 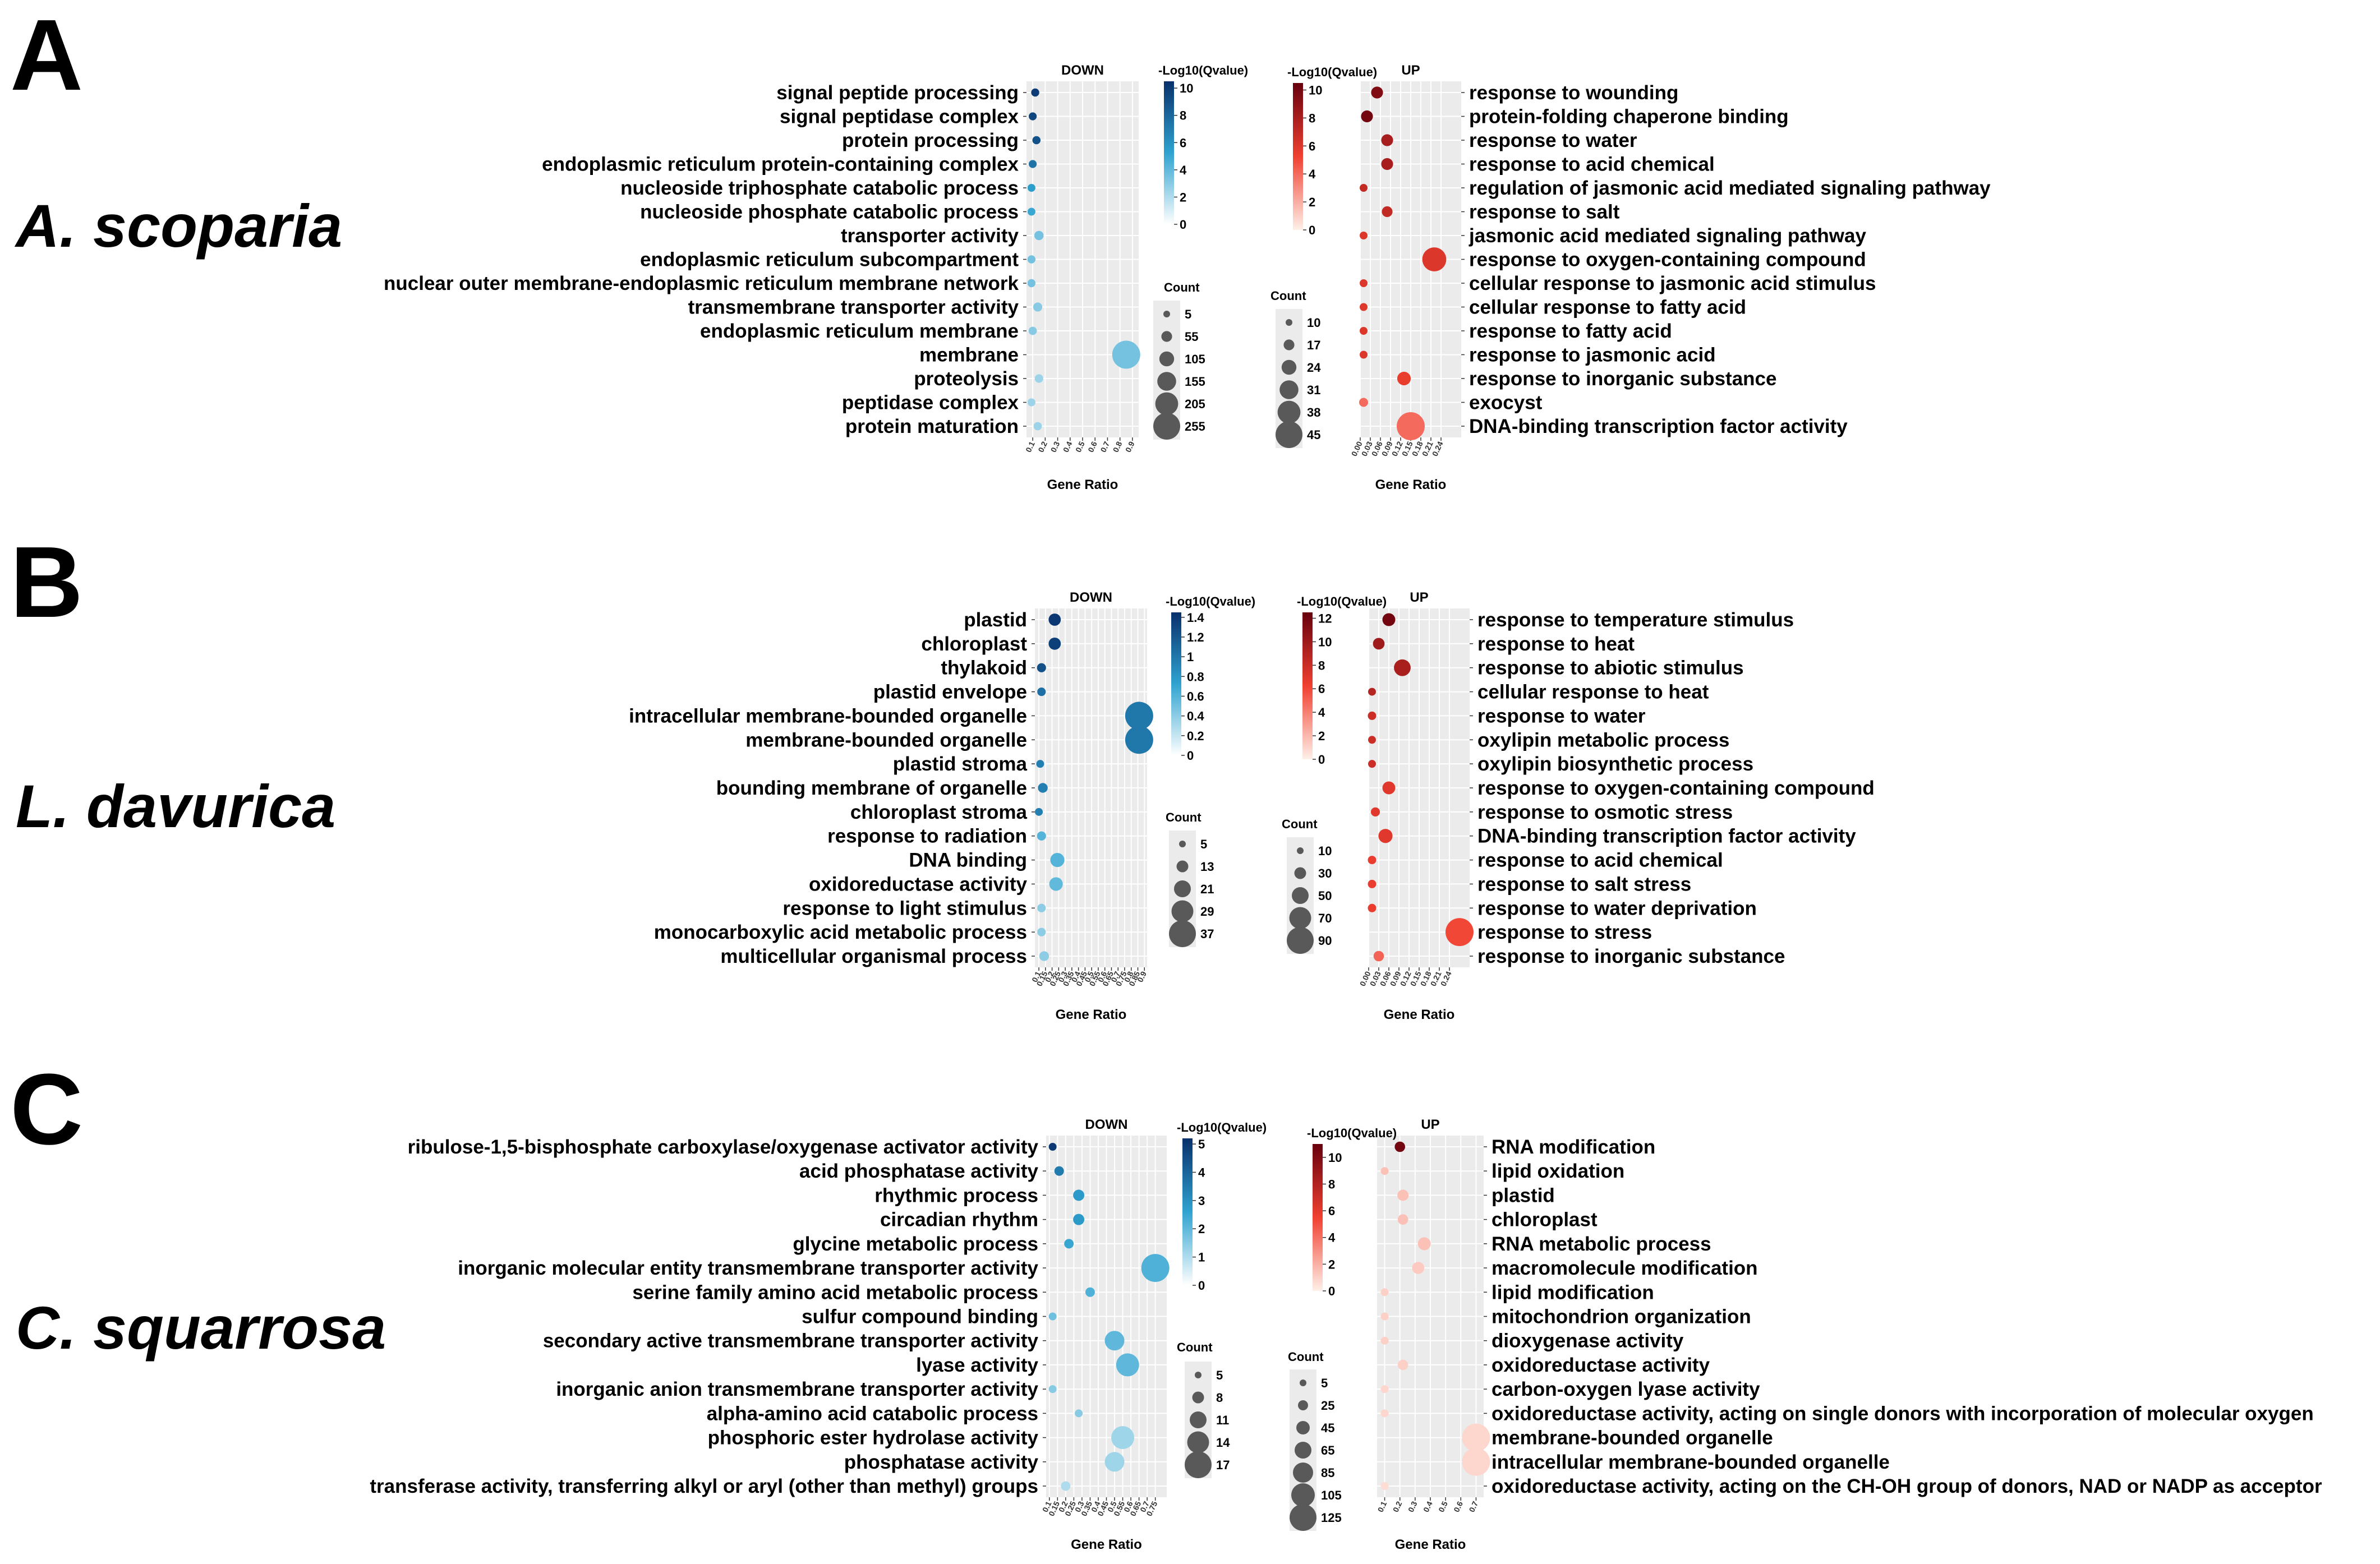 What do you see at coordinates (1325, 941) in the screenshot?
I see `size-legend-label: 90` at bounding box center [1325, 941].